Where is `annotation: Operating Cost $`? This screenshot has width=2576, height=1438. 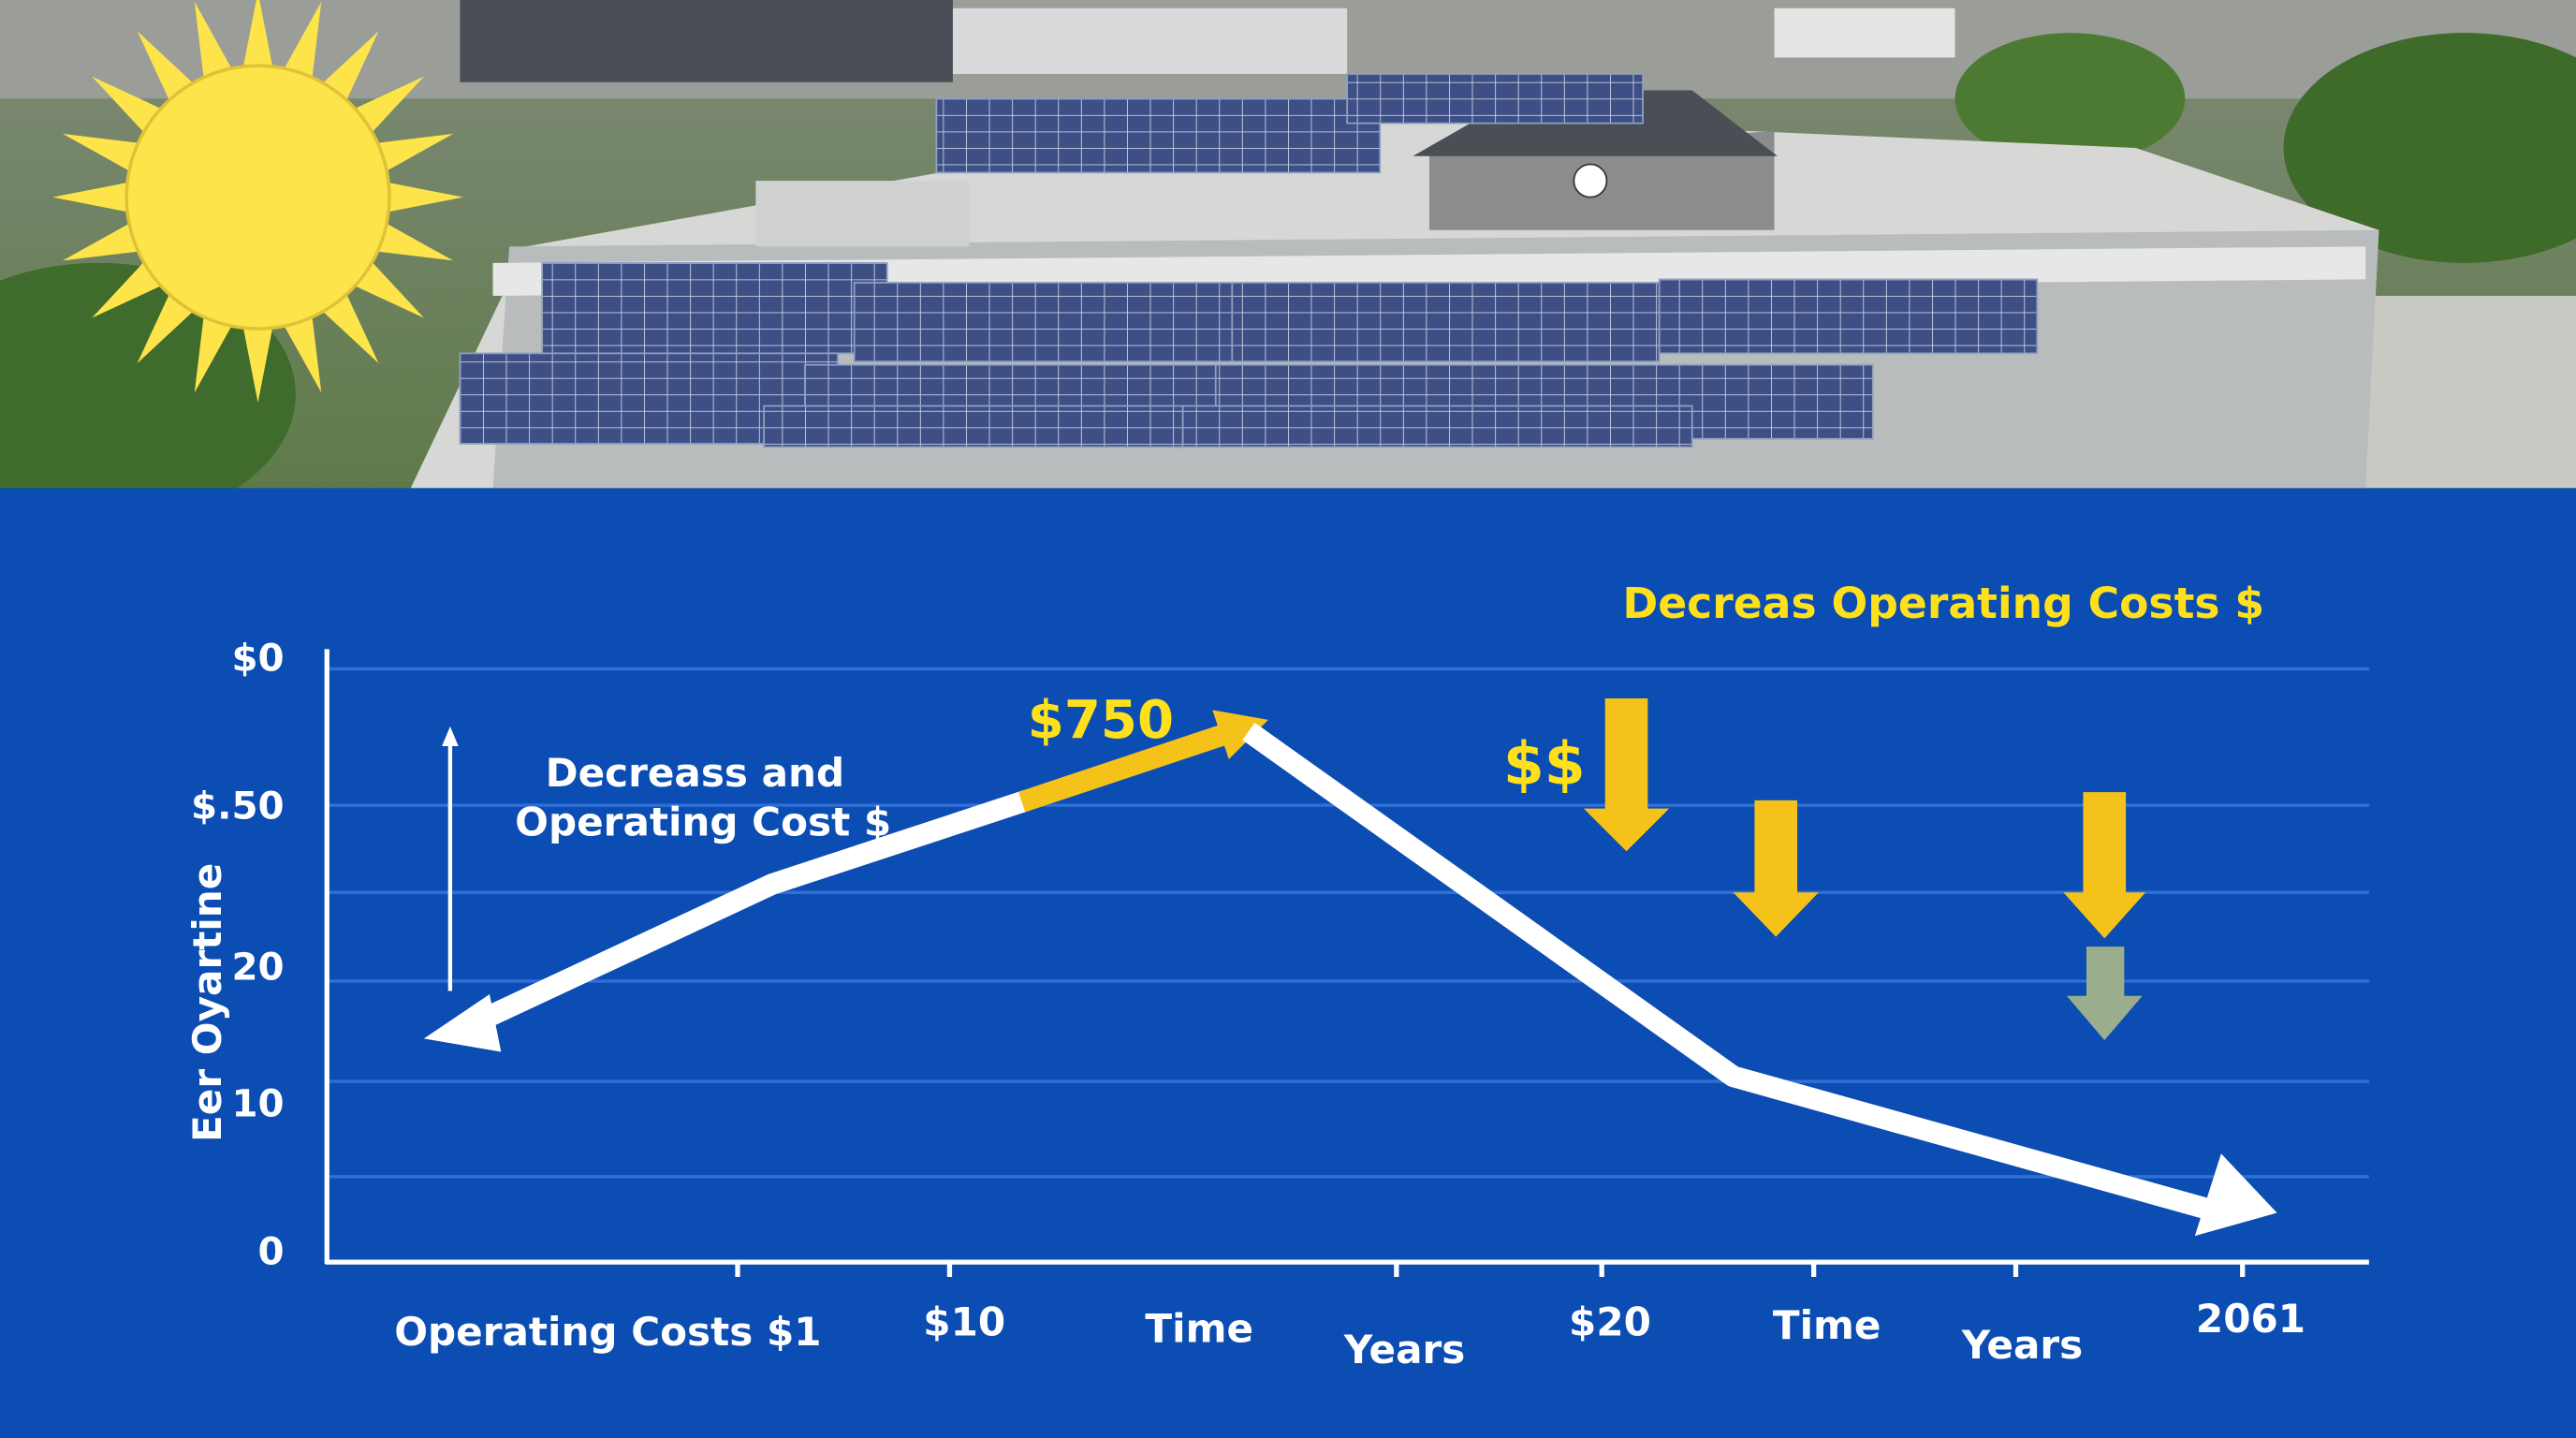
annotation: Operating Cost $ is located at coordinates (703, 822).